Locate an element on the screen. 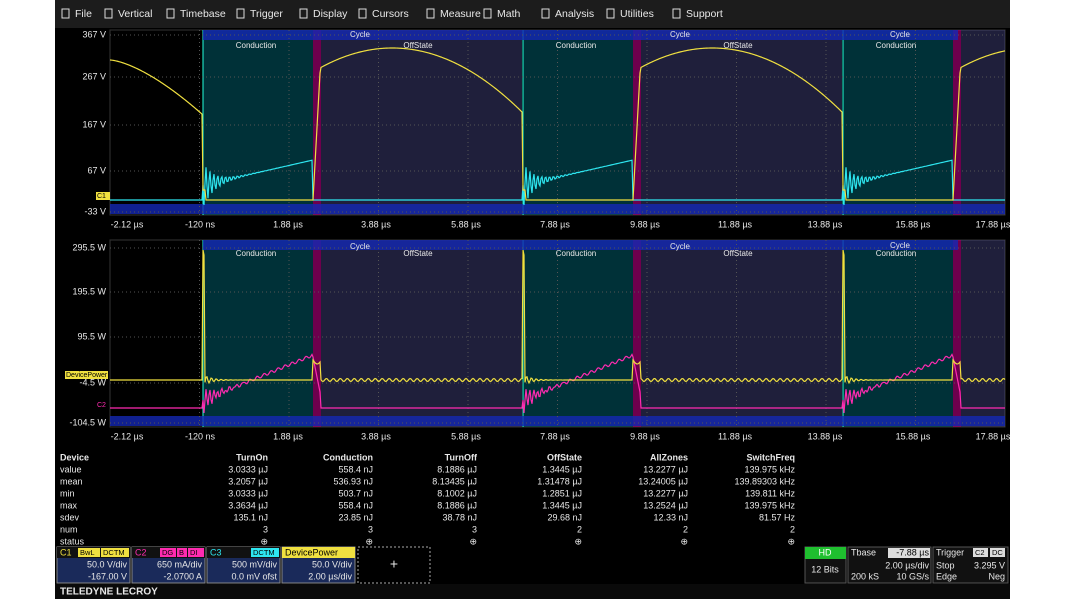 The width and height of the screenshot is (1065, 604). table-cell: 139.975 kHz is located at coordinates (769, 469).